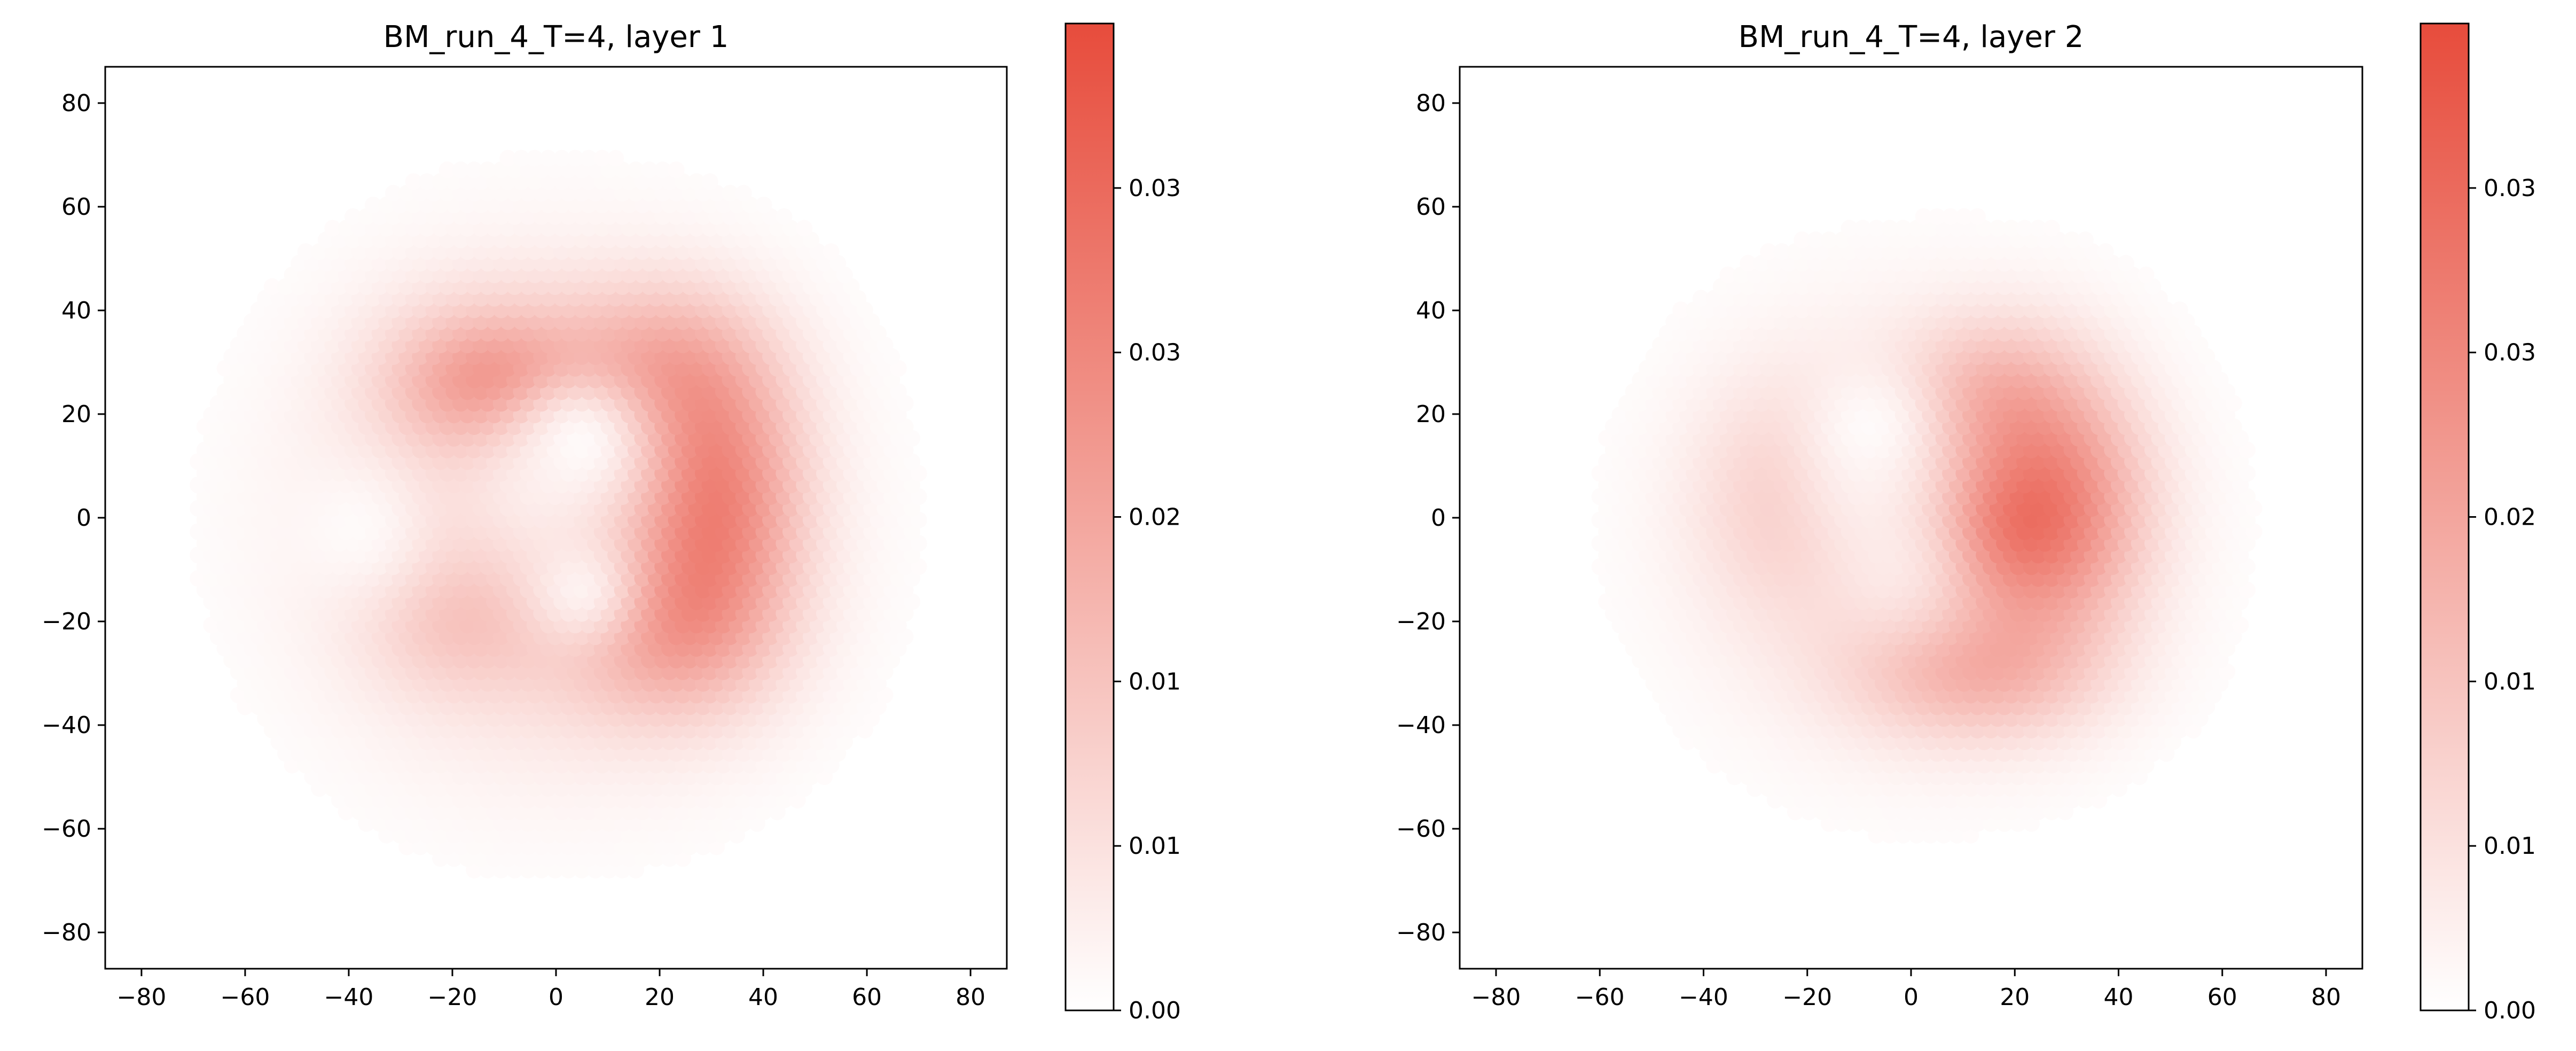 This screenshot has width=2576, height=1051. What do you see at coordinates (1911, 38) in the screenshot?
I see `plot-title: BM_run_4_T=4, layer 2` at bounding box center [1911, 38].